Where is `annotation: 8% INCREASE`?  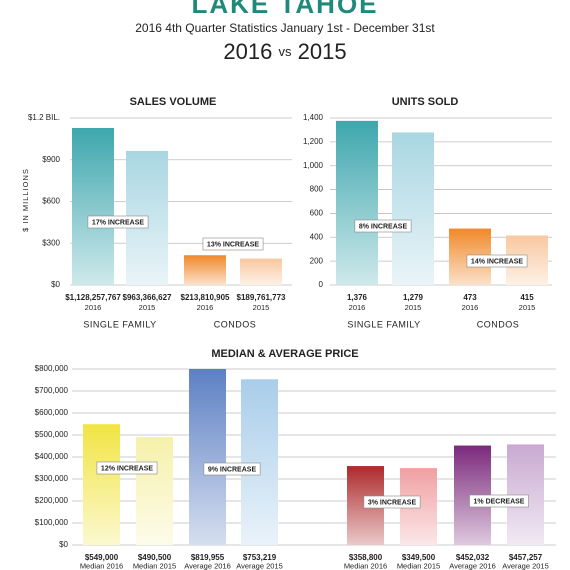 annotation: 8% INCREASE is located at coordinates (383, 226).